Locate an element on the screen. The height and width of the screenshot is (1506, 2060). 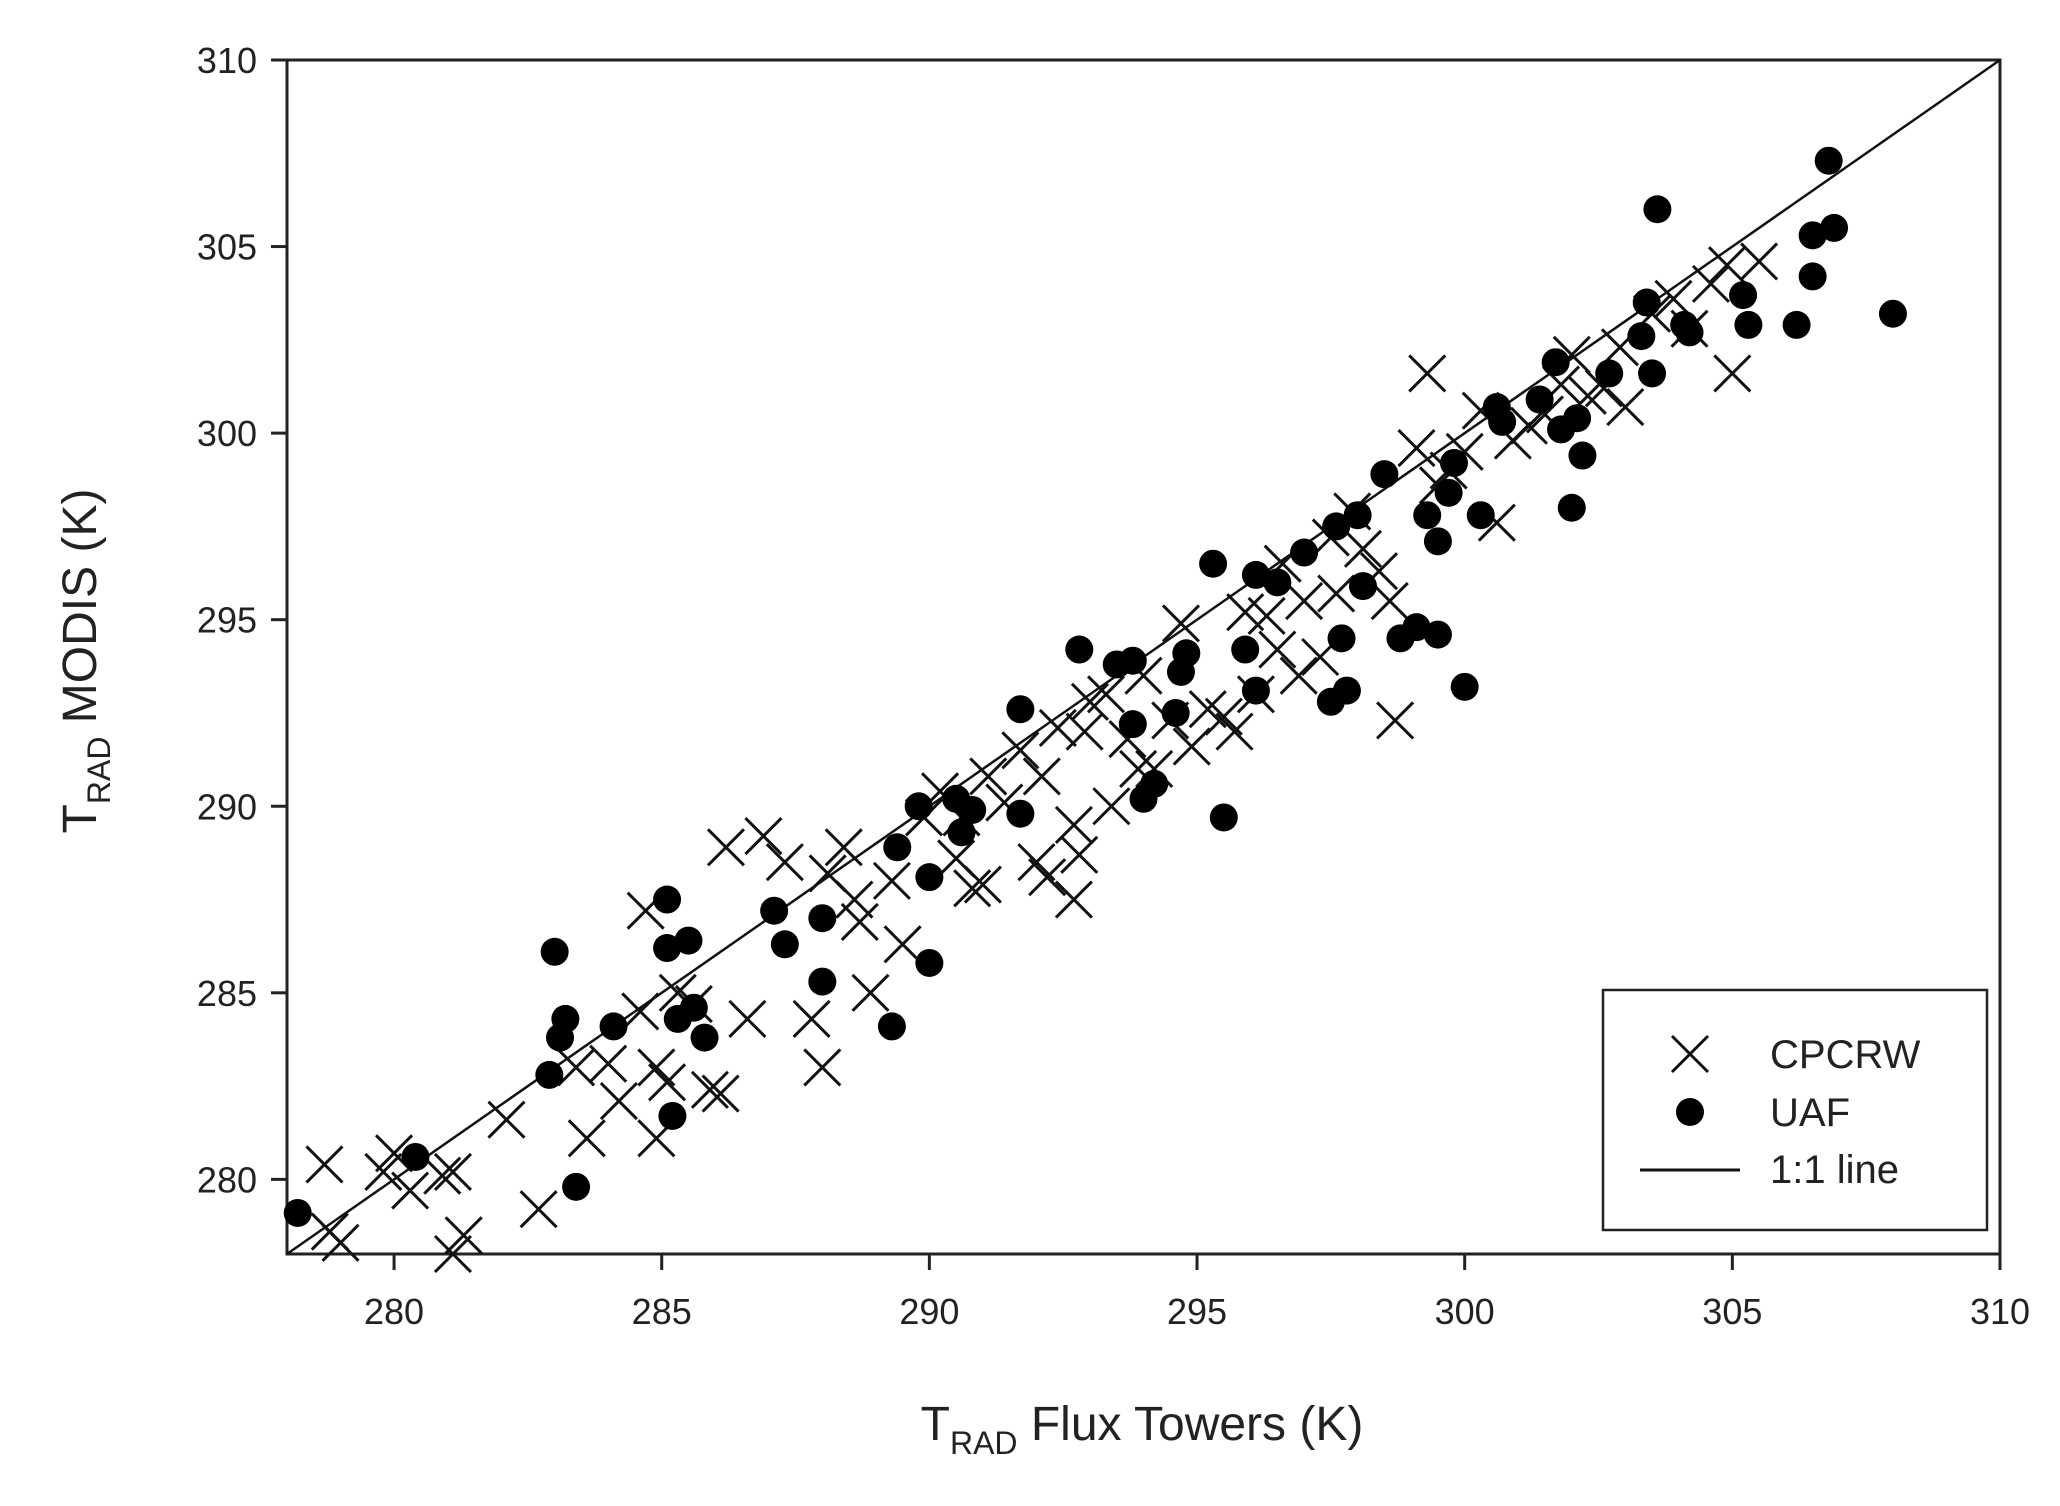
legend-item-uaf: UAF is located at coordinates (1763, 1113).